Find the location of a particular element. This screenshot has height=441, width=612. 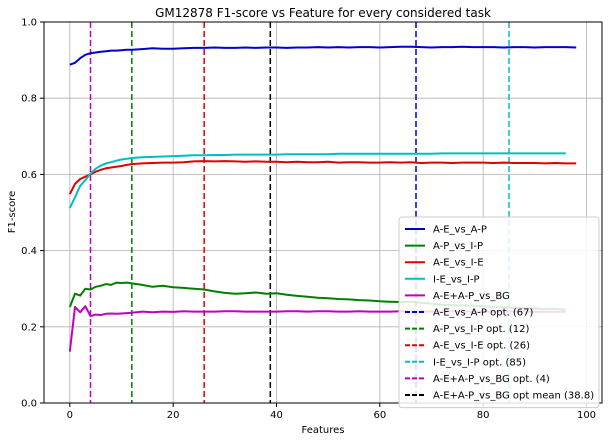

x-axis-label: Features is located at coordinates (323, 430).